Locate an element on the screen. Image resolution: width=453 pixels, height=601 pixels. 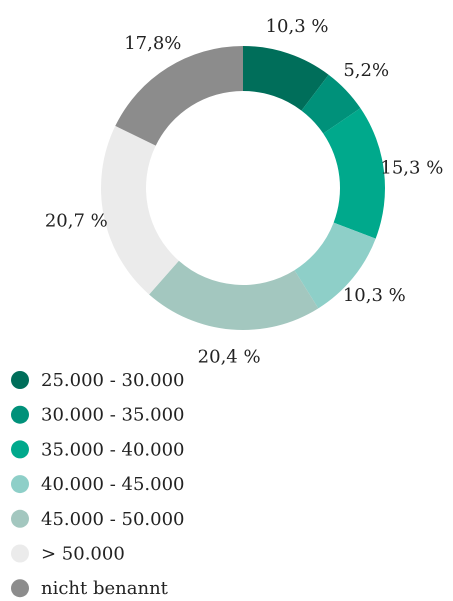
data-label: 17,8% is located at coordinates (152, 43).